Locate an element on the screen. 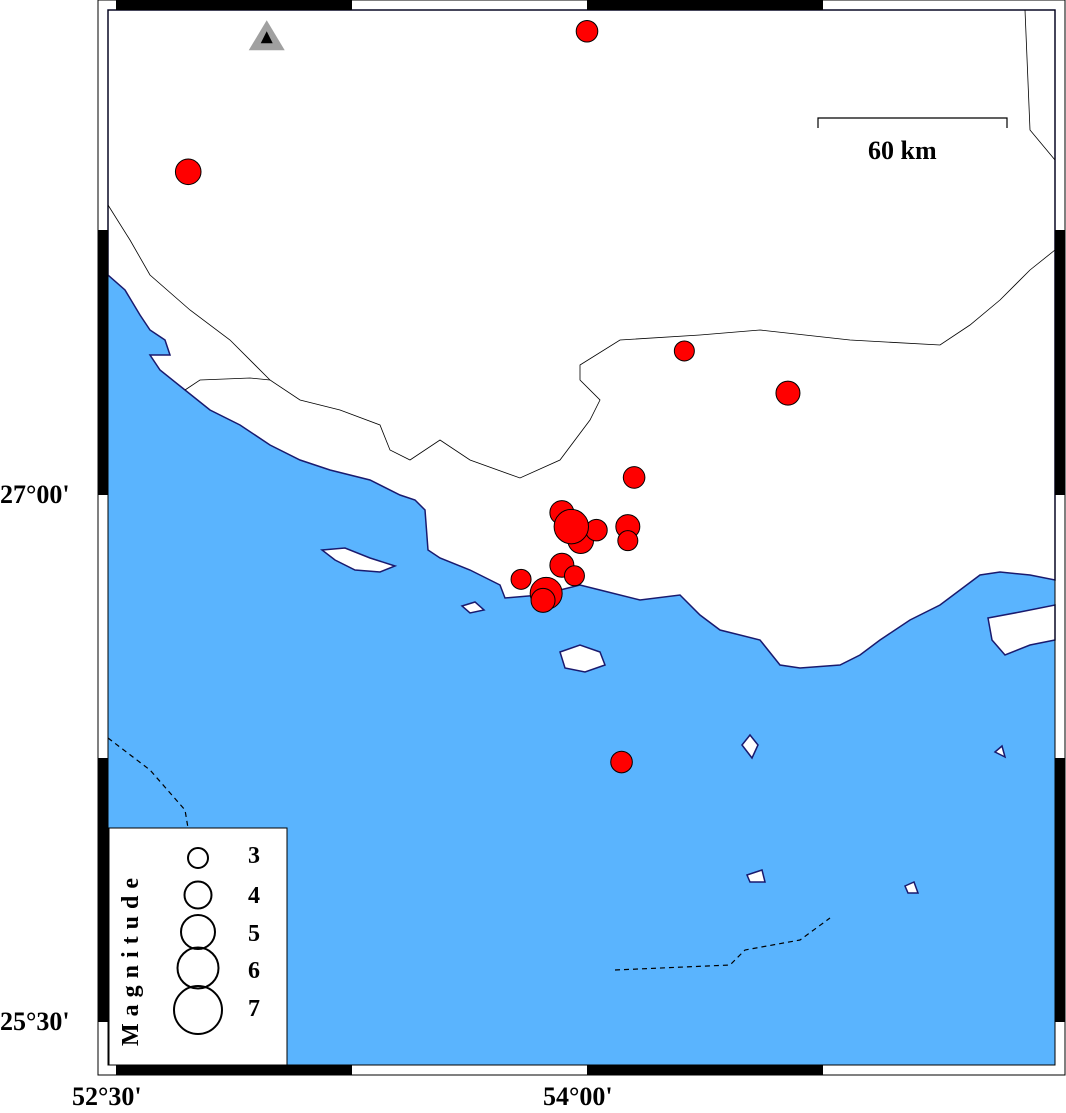  legend-label: 5 is located at coordinates (254, 934).